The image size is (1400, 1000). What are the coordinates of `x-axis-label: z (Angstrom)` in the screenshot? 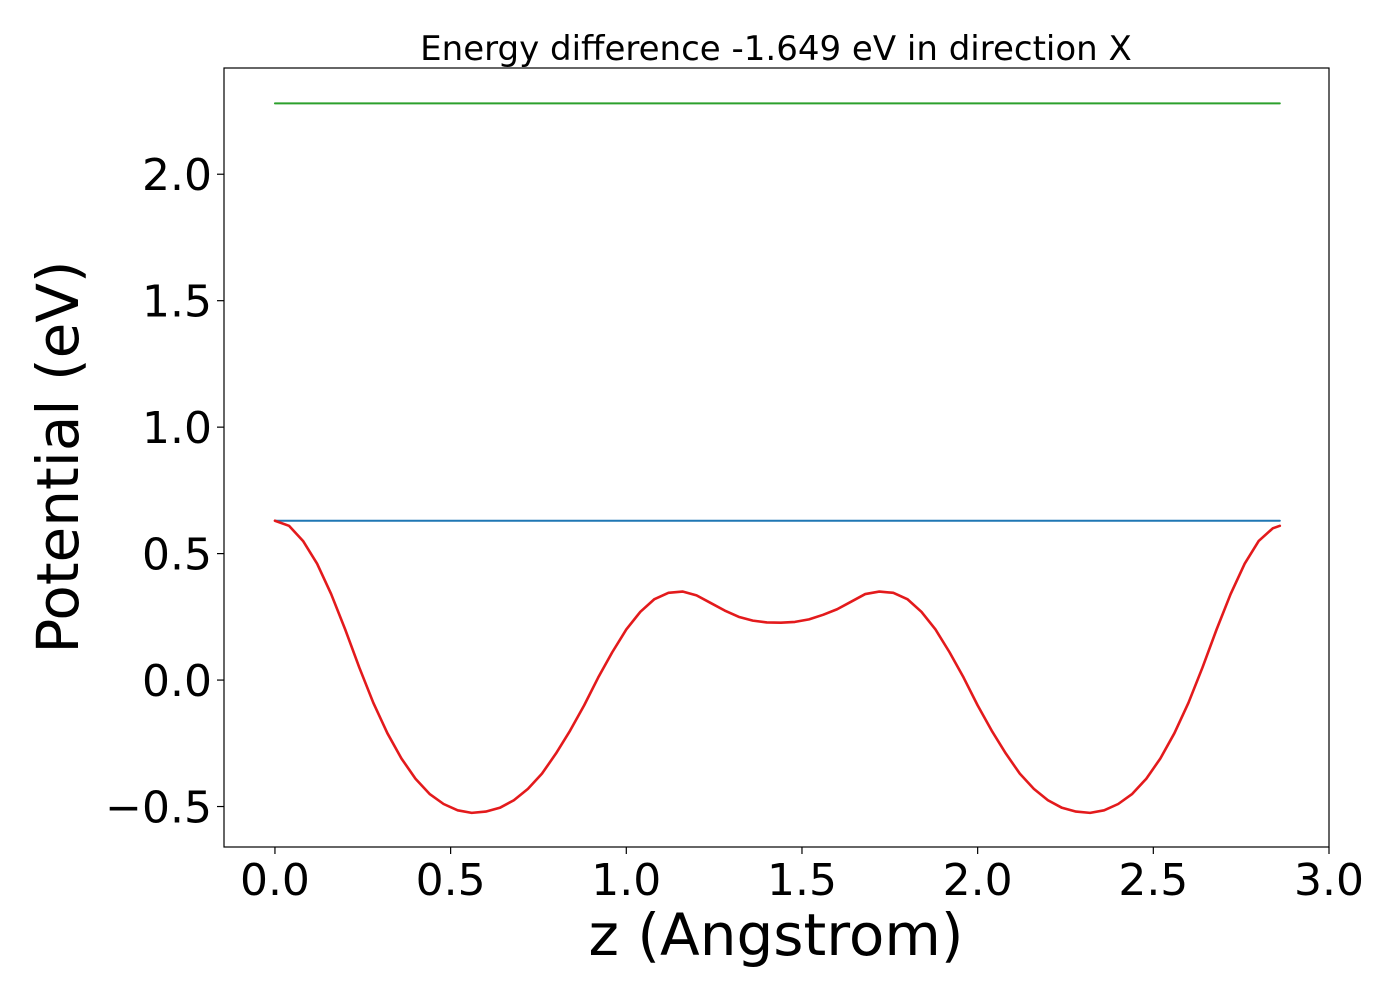 It's located at (776, 935).